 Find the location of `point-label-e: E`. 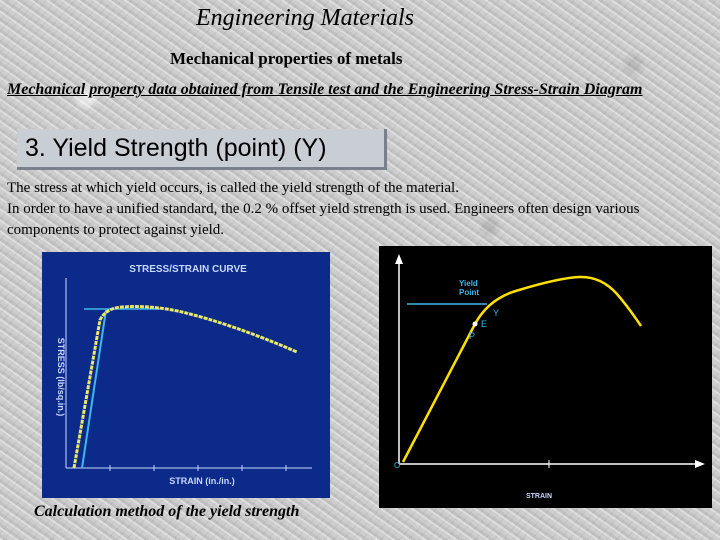

point-label-e: E is located at coordinates (484, 324).